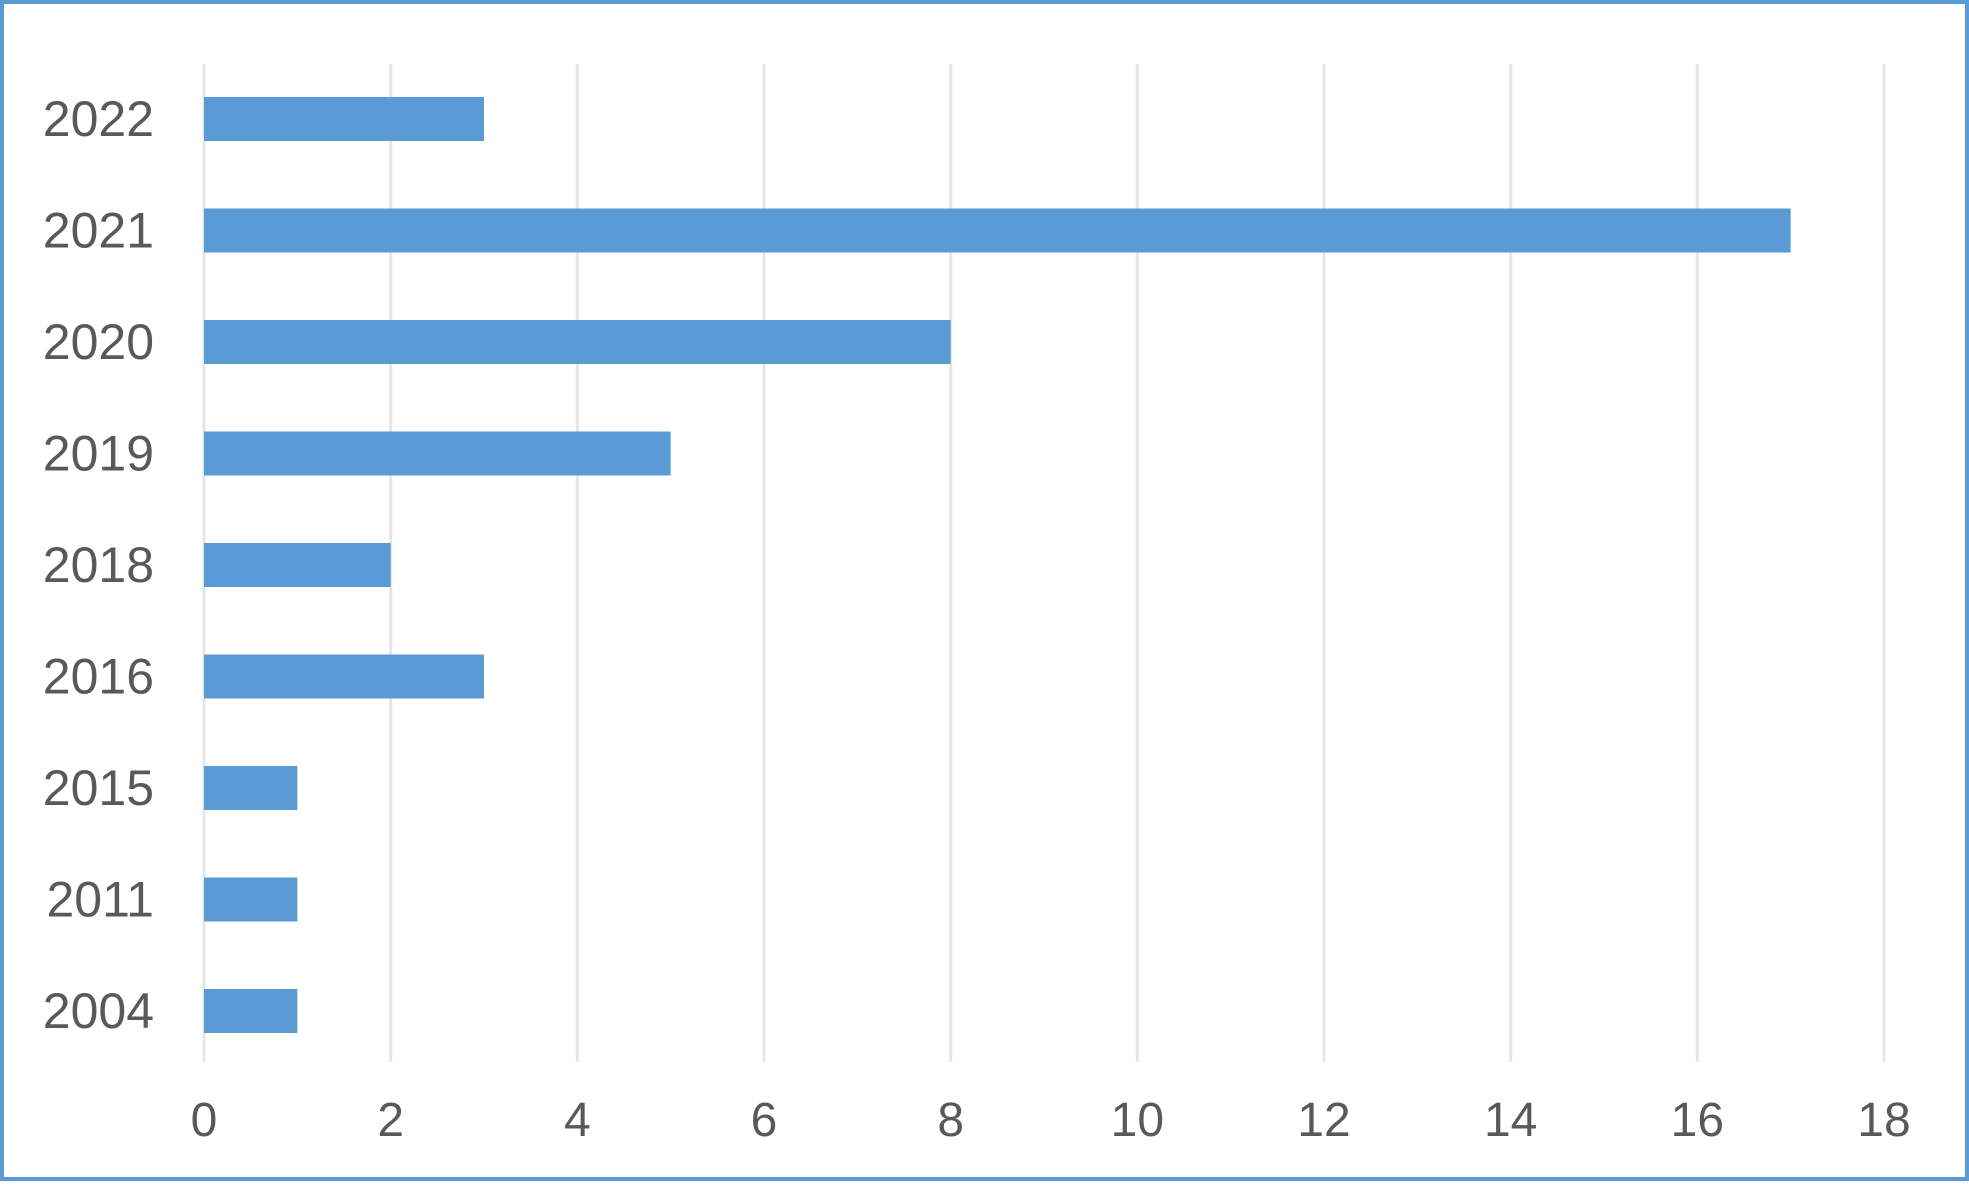 Image resolution: width=1969 pixels, height=1185 pixels. What do you see at coordinates (344, 119) in the screenshot?
I see `bar-2022` at bounding box center [344, 119].